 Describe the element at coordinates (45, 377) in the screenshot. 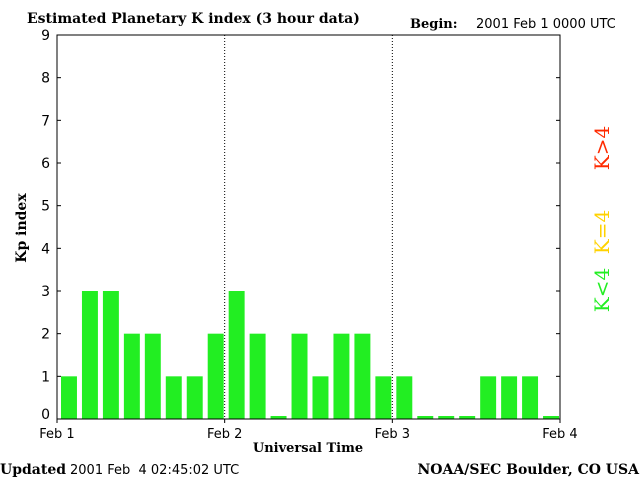

I see `y-tick-label: 1` at that location.